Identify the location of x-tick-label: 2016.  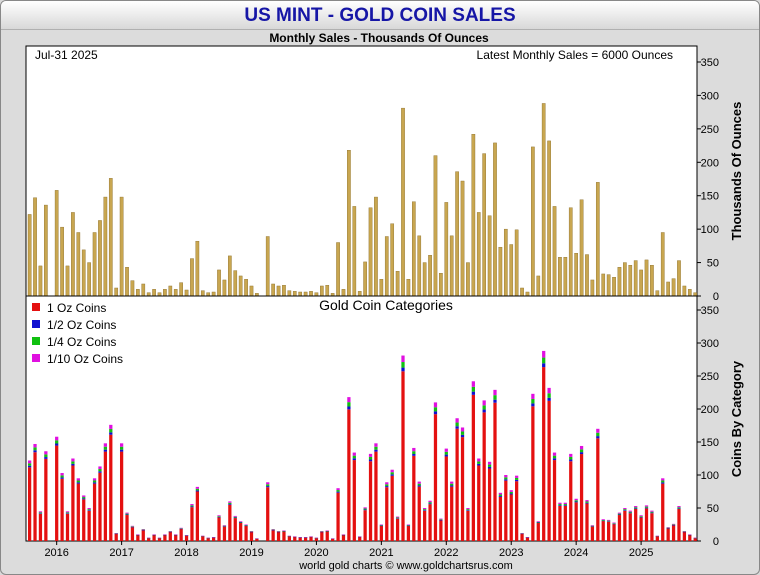
(56, 553).